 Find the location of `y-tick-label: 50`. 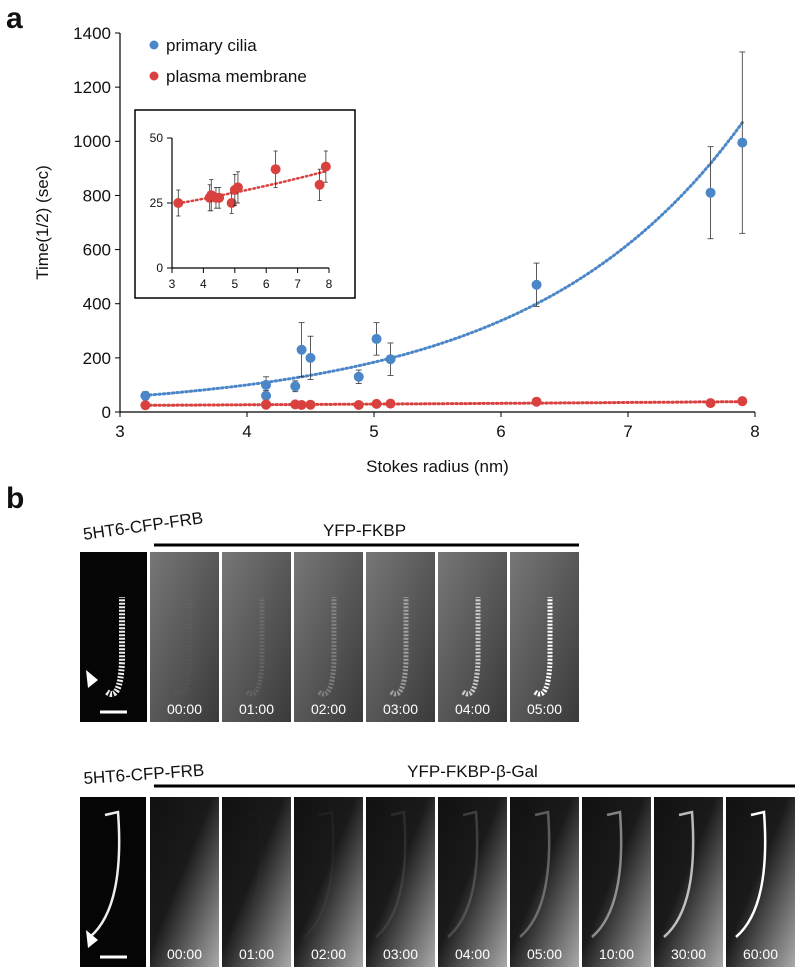

y-tick-label: 50 is located at coordinates (157, 138).